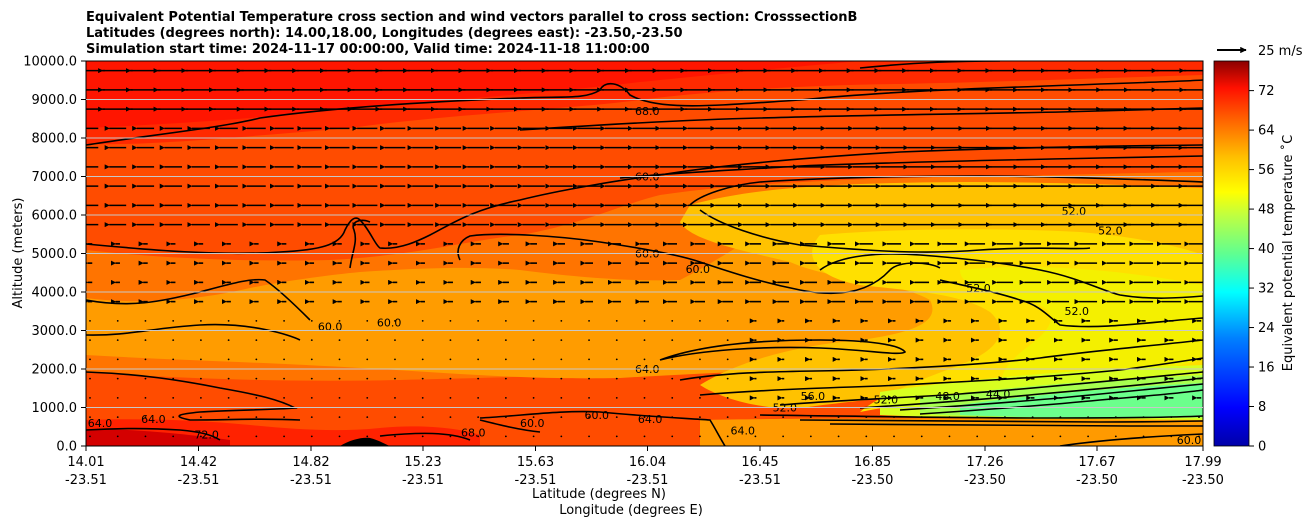  Describe the element at coordinates (473, 432) in the screenshot. I see `contour-label: 68.0` at that location.